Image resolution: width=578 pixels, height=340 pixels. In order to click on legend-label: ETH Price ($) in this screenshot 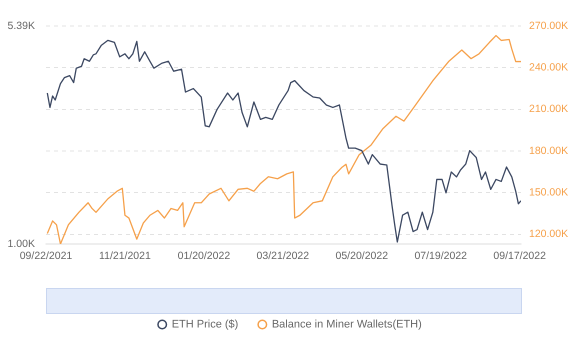, I will do `click(205, 324)`.